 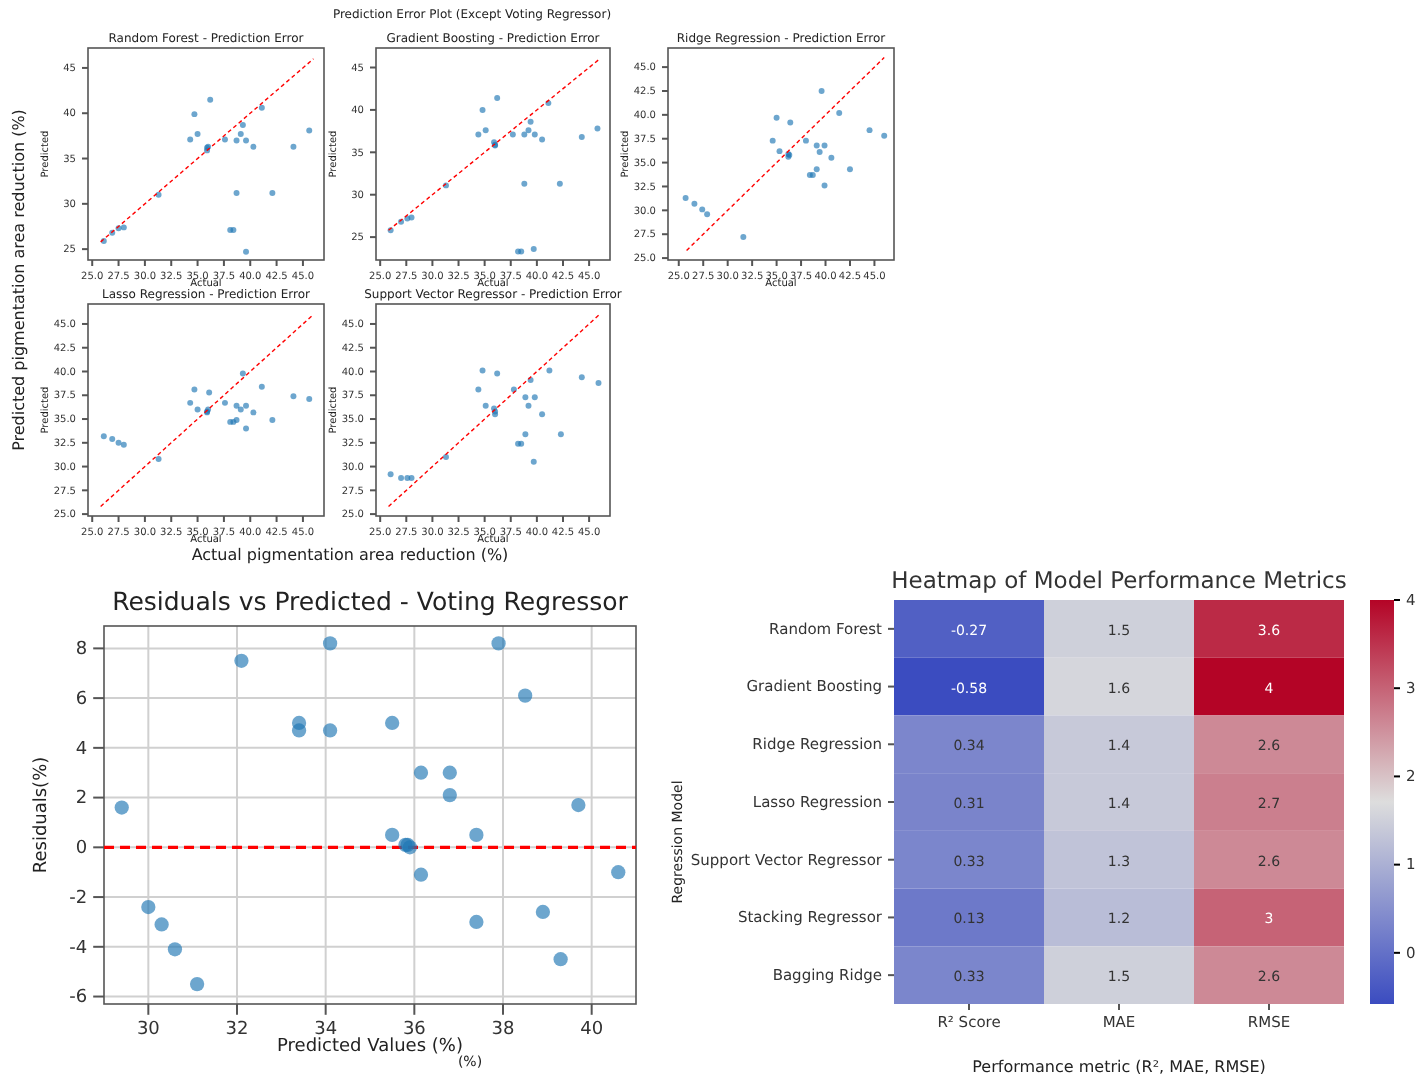 What do you see at coordinates (503, 1029) in the screenshot?
I see `x-tick-label: 38` at bounding box center [503, 1029].